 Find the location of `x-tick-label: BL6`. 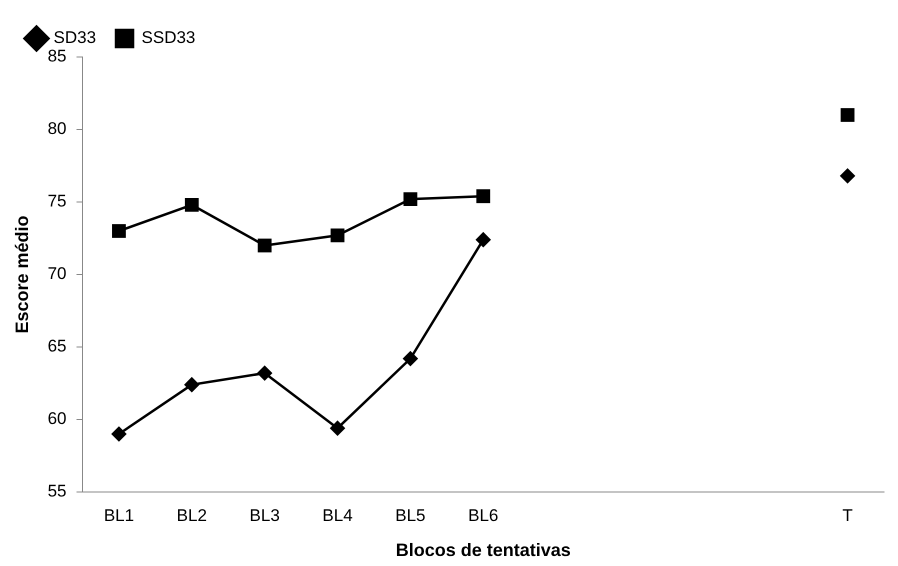

x-tick-label: BL6 is located at coordinates (483, 515).